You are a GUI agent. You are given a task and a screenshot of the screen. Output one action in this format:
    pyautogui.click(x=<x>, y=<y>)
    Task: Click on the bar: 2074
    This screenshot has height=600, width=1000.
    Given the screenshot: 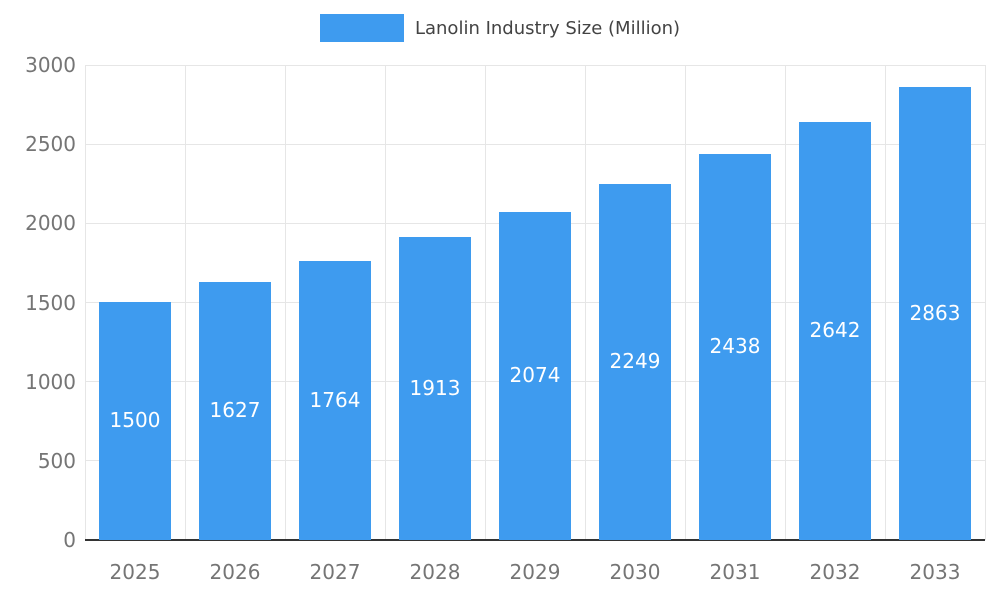 What is the action you would take?
    pyautogui.click(x=535, y=376)
    